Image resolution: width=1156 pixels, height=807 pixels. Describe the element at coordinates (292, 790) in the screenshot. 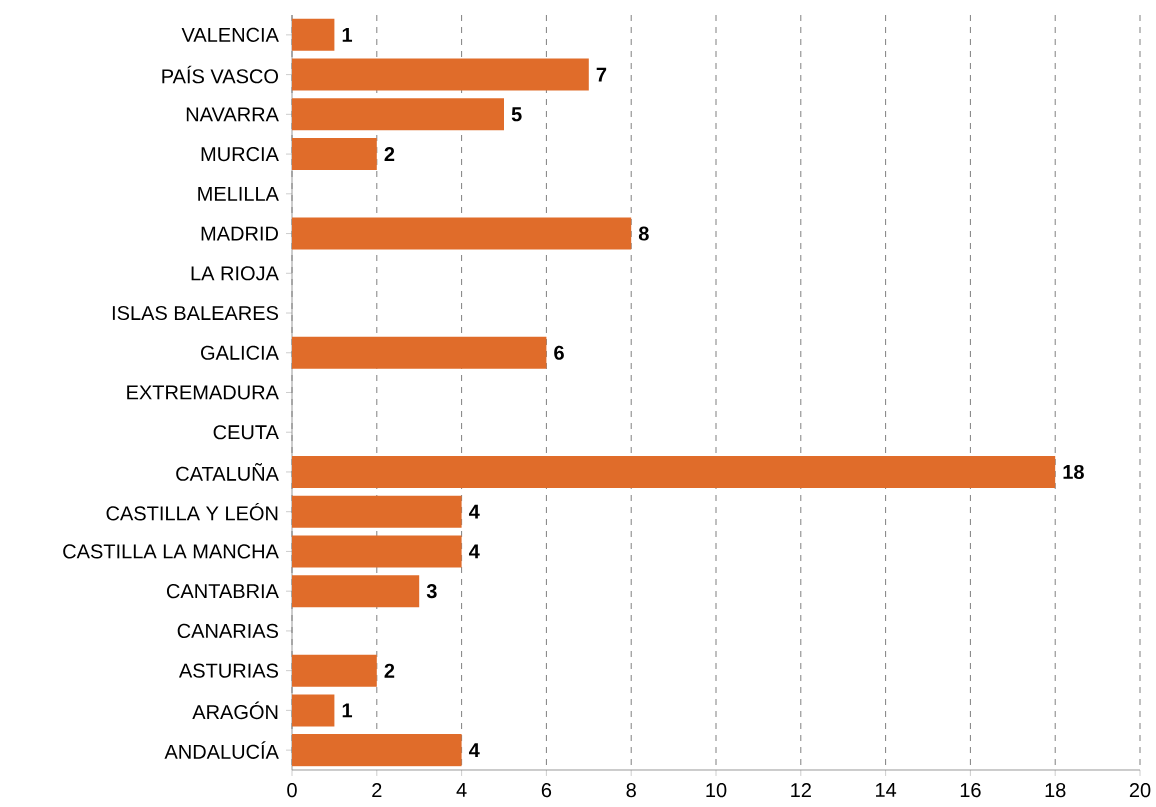

I see `x-tick-label: 0` at that location.